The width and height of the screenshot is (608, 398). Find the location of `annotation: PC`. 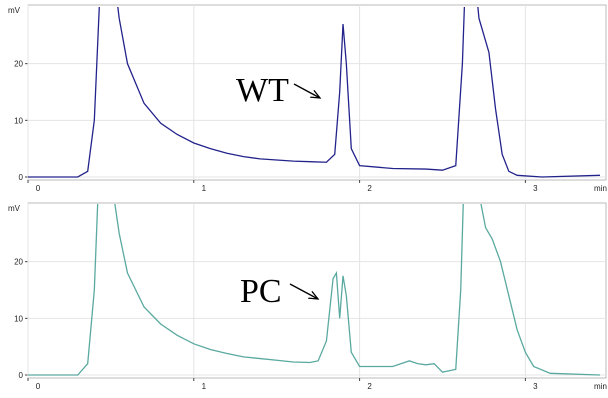

annotation: PC is located at coordinates (261, 291).